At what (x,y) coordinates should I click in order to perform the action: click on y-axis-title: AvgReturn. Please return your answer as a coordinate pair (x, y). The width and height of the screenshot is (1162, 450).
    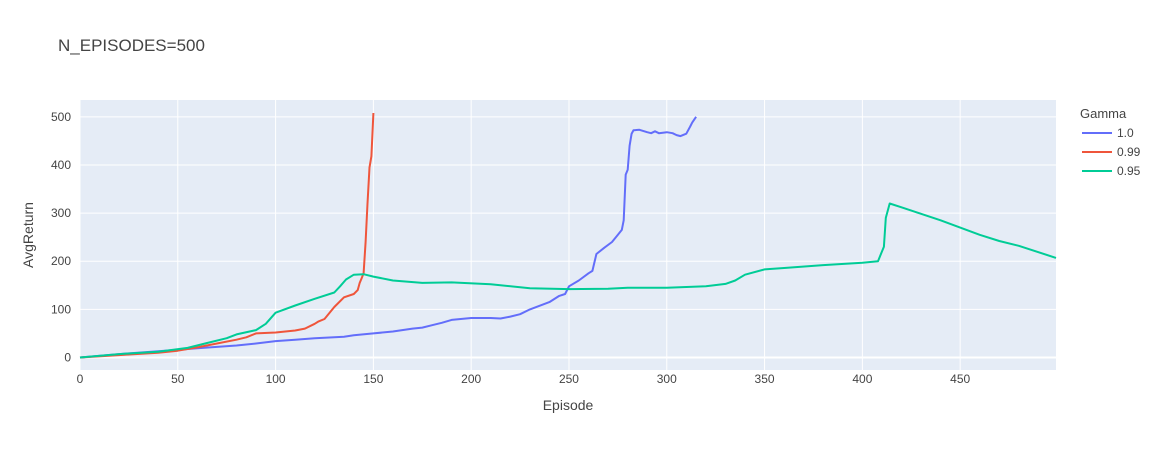
    Looking at the image, I should click on (28, 235).